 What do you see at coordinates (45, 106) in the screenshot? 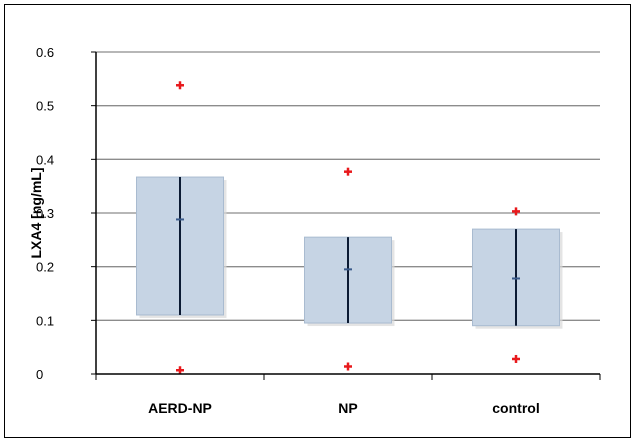
I see `y-tick-label: 0.5` at bounding box center [45, 106].